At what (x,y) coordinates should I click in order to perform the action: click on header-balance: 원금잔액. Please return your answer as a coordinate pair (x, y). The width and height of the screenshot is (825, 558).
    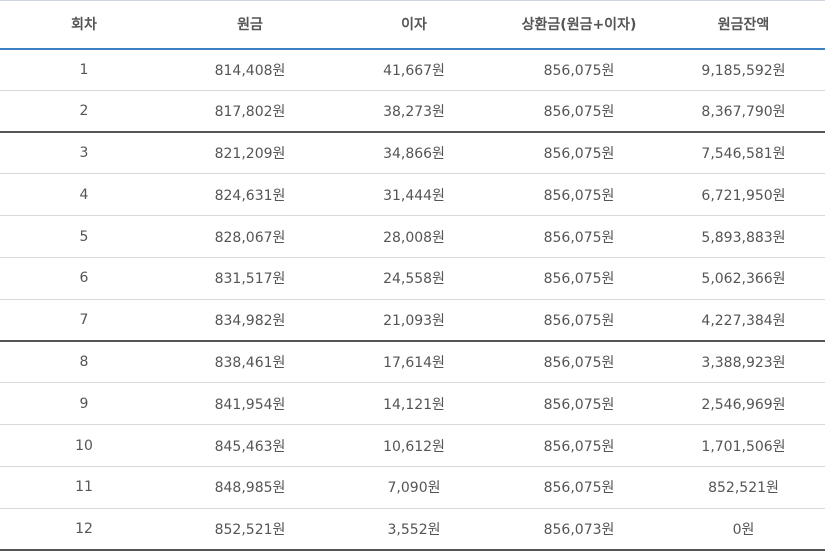
    Looking at the image, I should click on (743, 25).